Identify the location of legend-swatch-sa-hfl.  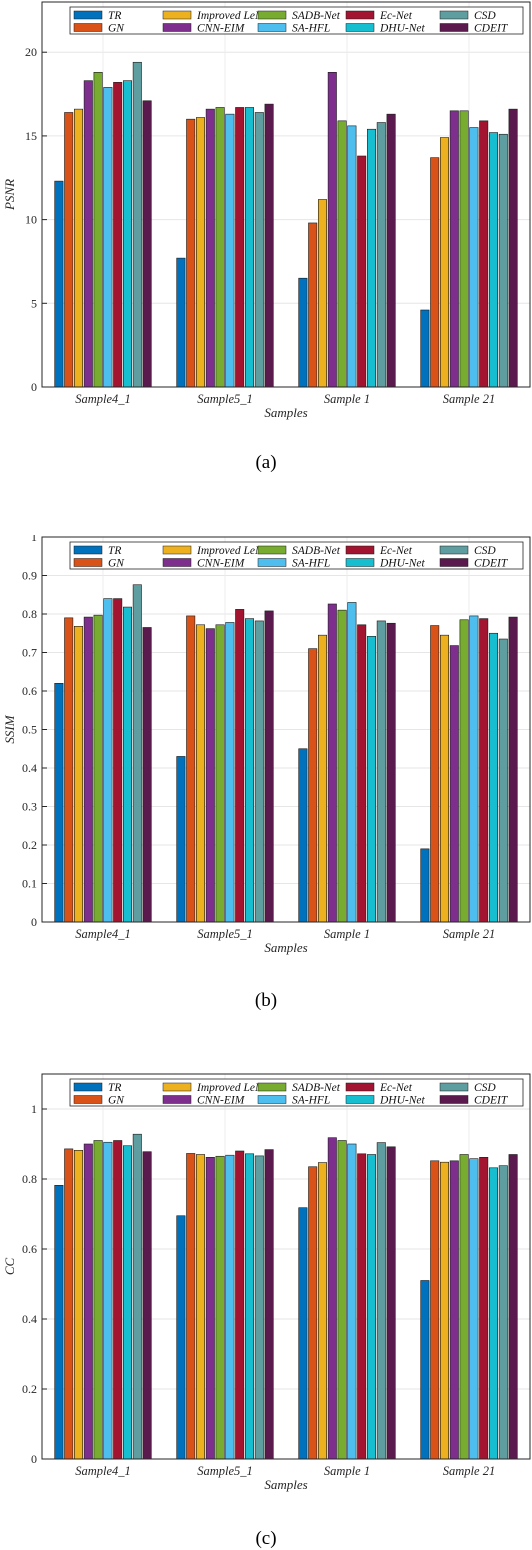
(272, 1099).